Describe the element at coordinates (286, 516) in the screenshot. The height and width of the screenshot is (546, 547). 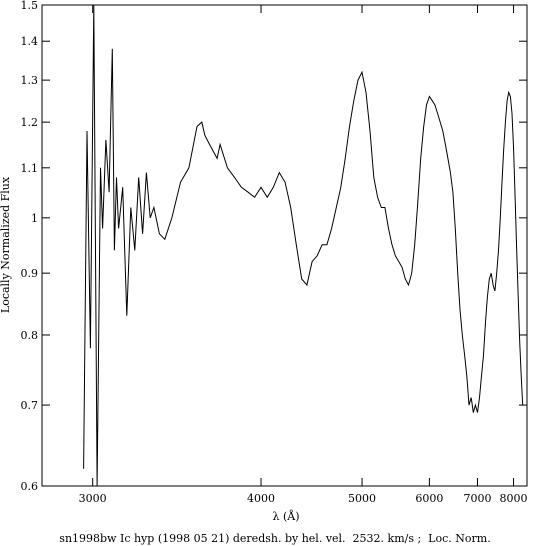
I see `x-axis-title: λ (Å)` at that location.